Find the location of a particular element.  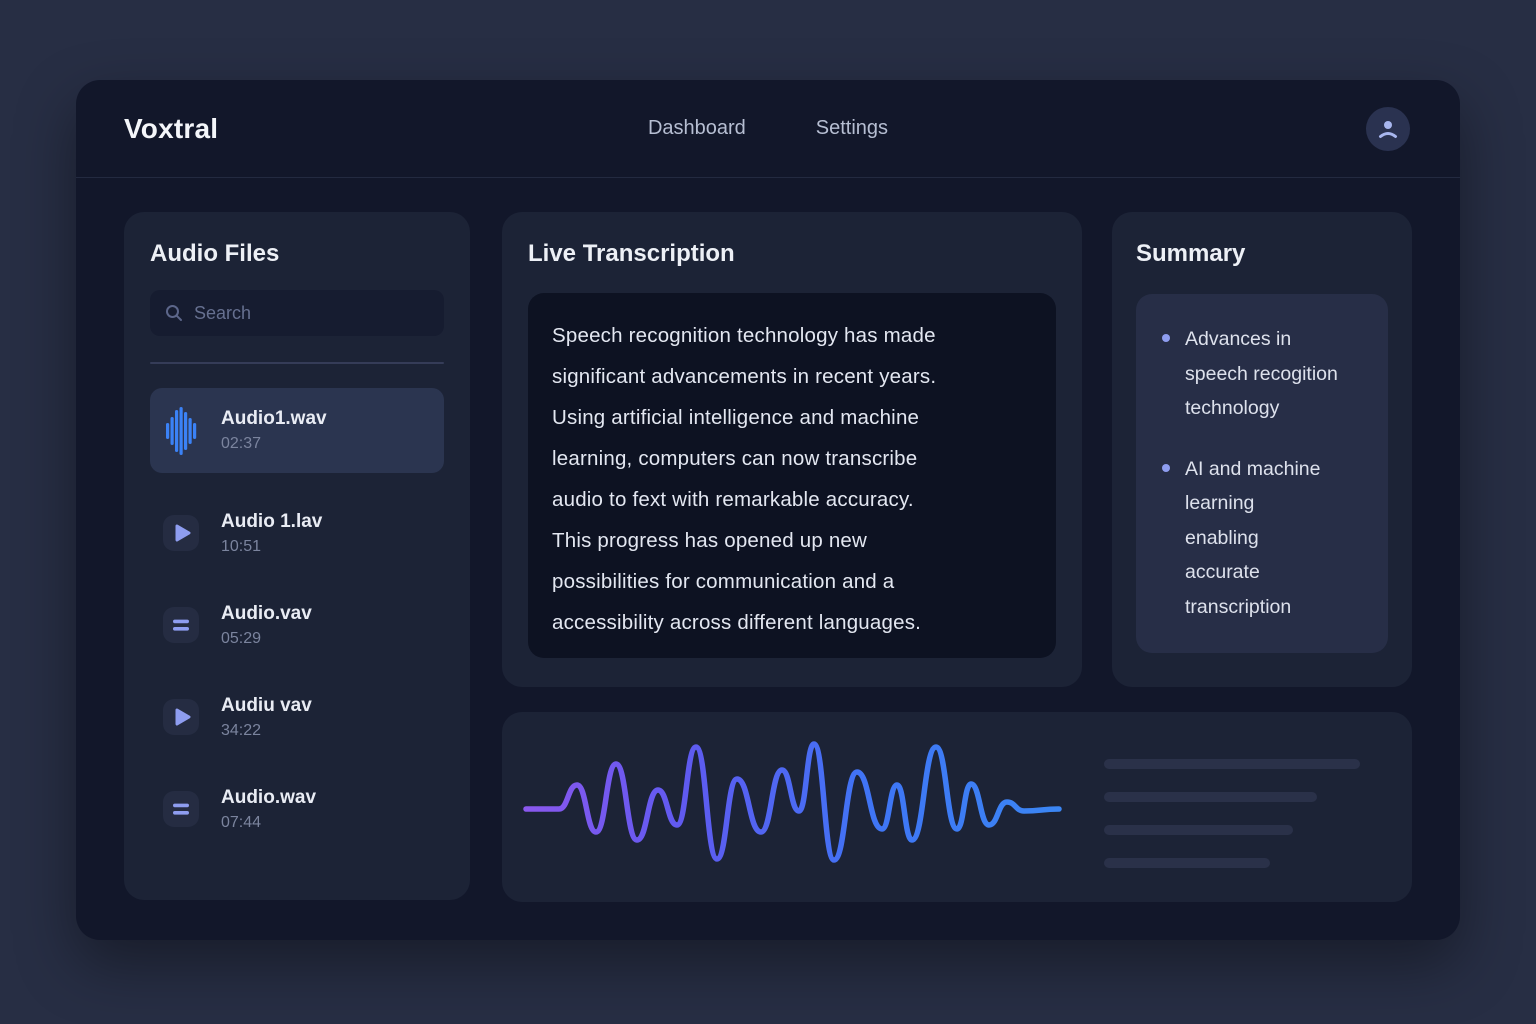

nav-item-settings: Settings is located at coordinates (852, 128).